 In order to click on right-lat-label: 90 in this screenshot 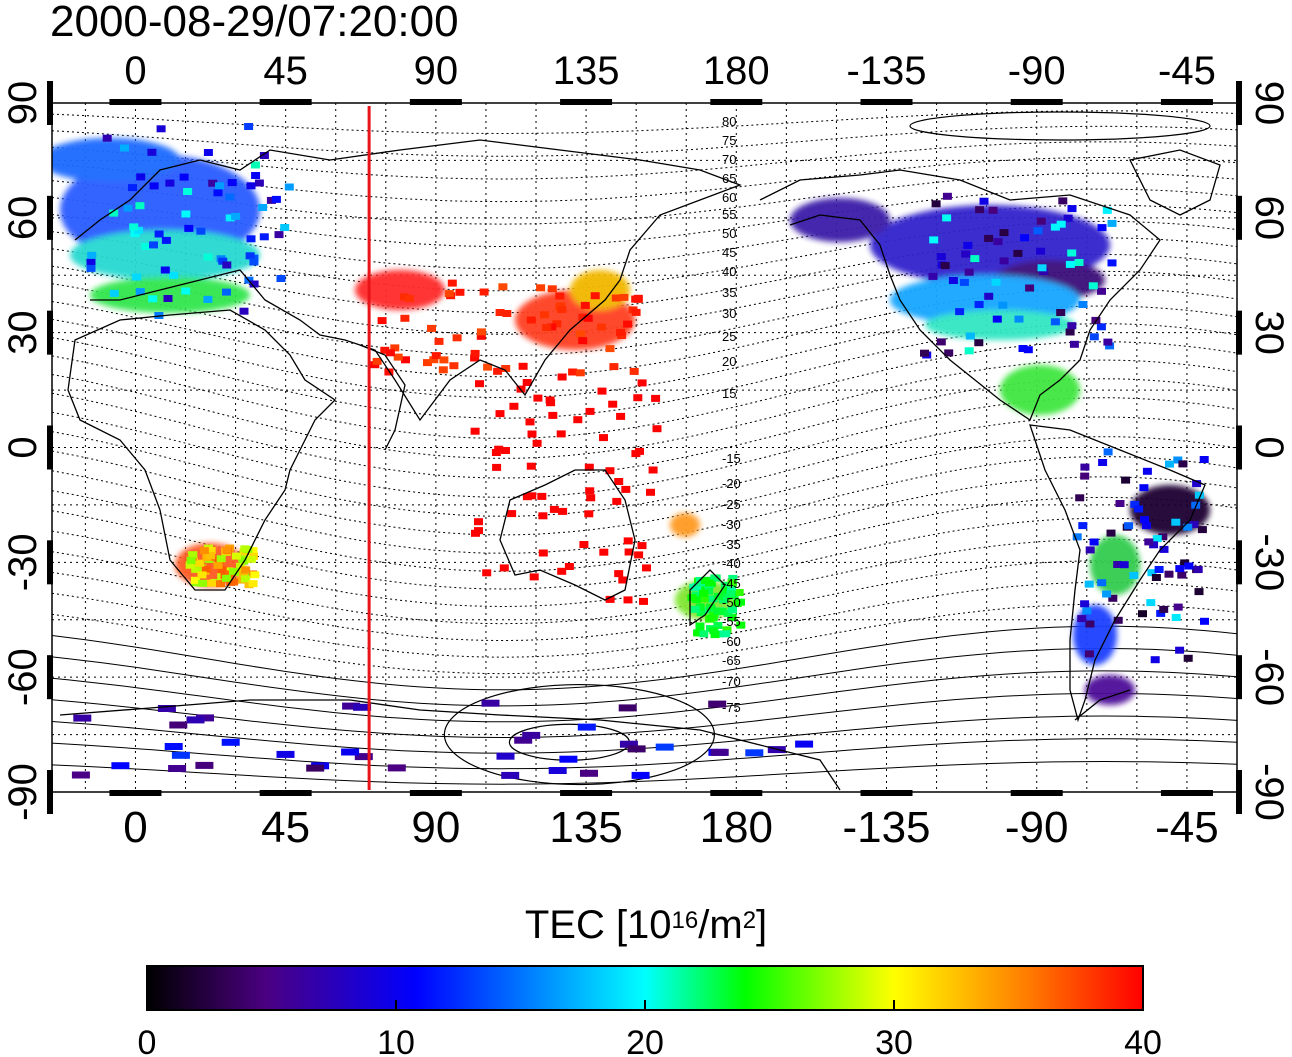, I will do `click(1269, 103)`.